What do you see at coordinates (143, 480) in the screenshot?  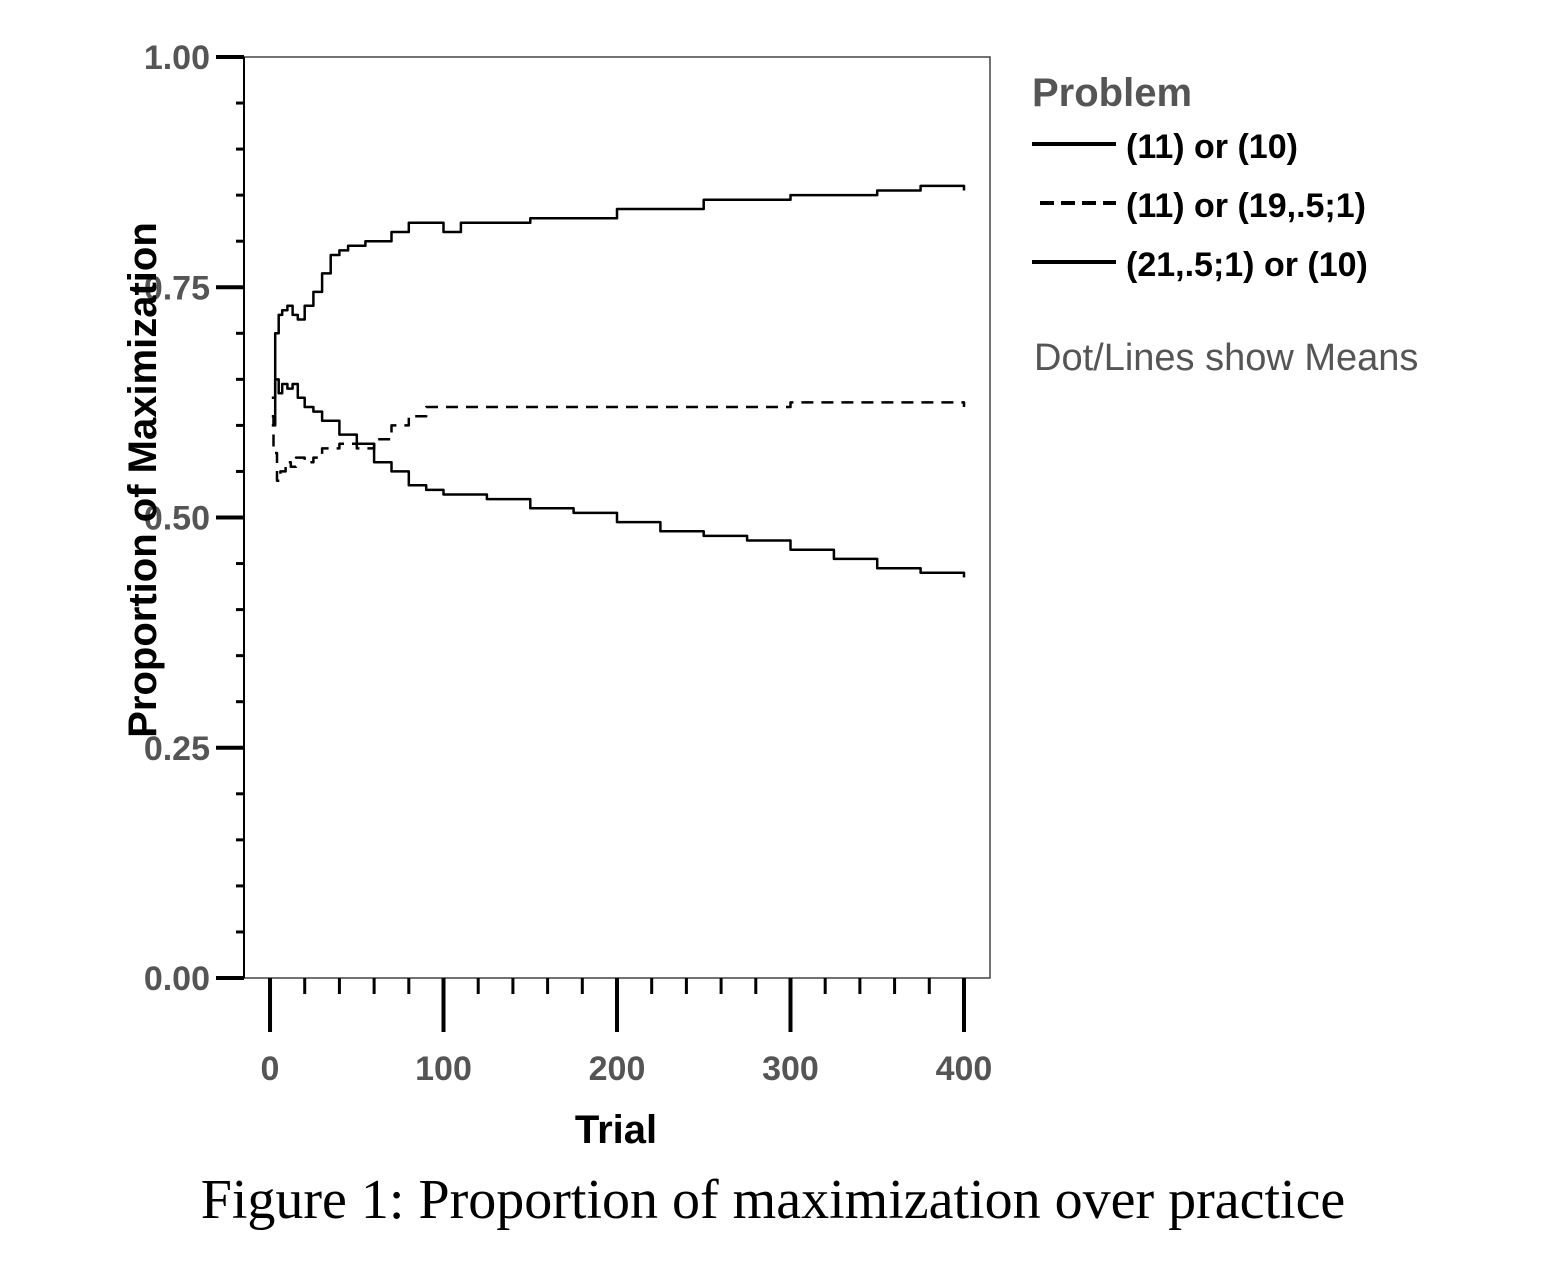 I see `y-axis-title: Proportion of Maximization` at bounding box center [143, 480].